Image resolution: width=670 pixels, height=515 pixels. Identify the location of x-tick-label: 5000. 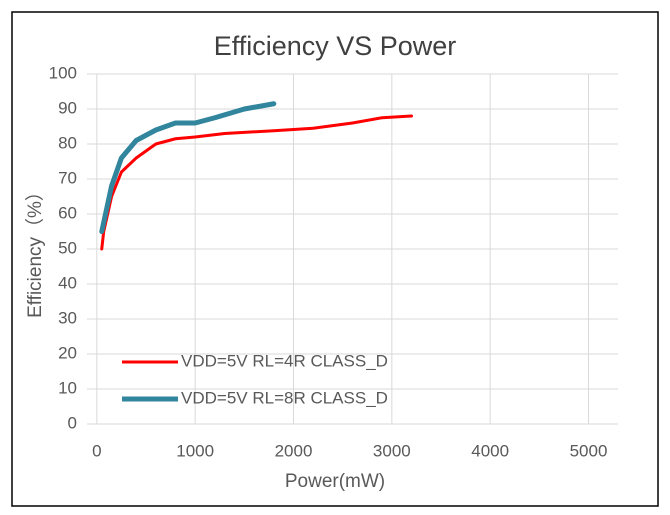
(589, 450).